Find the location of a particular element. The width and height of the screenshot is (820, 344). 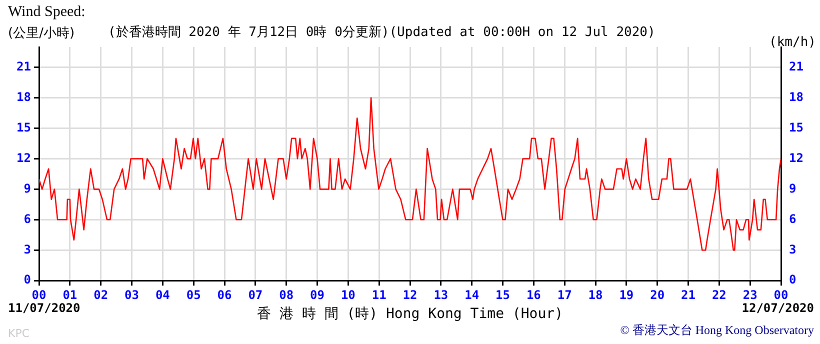

y-tick-label: 18 is located at coordinates (23, 97).